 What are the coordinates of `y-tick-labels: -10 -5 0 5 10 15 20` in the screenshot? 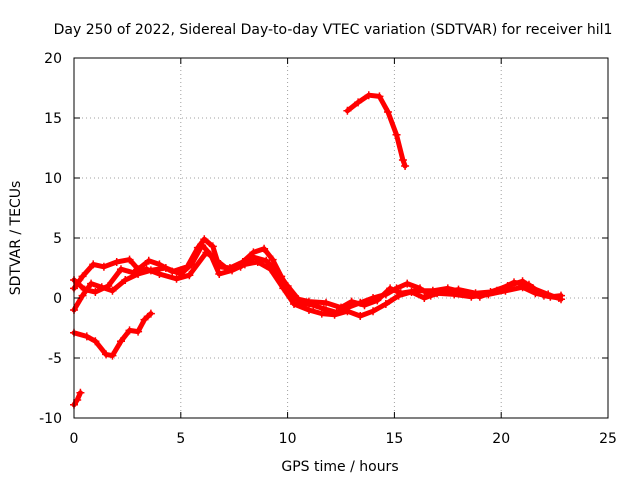 It's located at (50, 239).